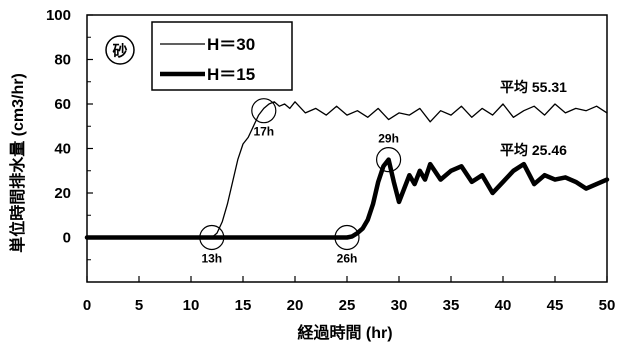 The width and height of the screenshot is (629, 344). What do you see at coordinates (139, 305) in the screenshot?
I see `x-tick-label: 5` at bounding box center [139, 305].